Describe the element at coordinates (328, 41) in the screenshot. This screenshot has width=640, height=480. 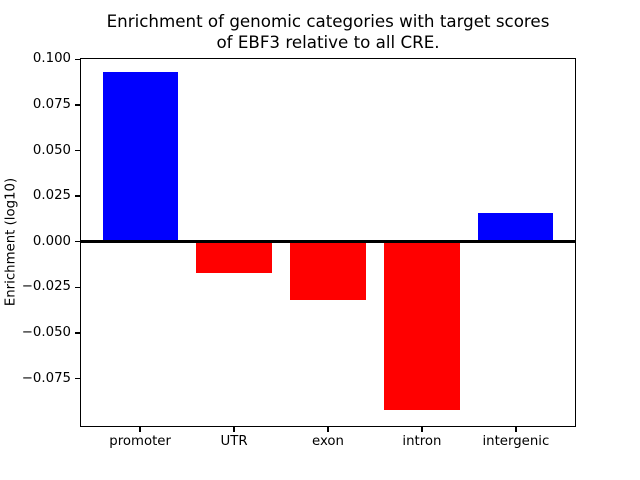
I see `chart-title-line2: of EBF3 relative to all CRE.` at that location.